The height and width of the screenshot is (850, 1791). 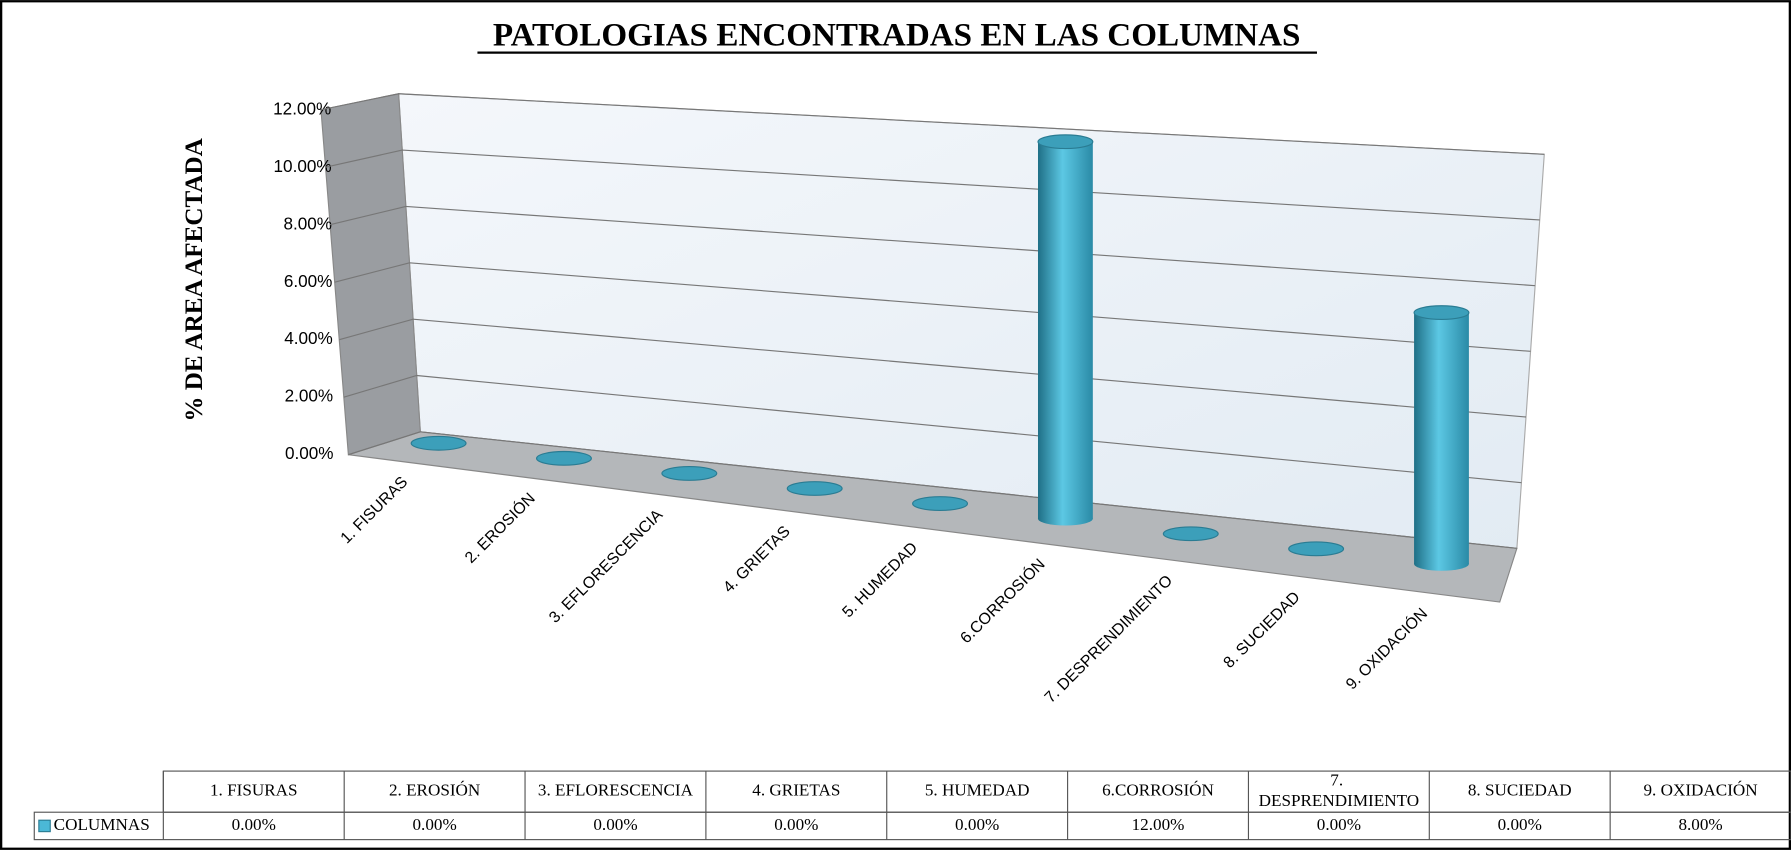 What do you see at coordinates (309, 396) in the screenshot?
I see `y-tick-label: 2.00%` at bounding box center [309, 396].